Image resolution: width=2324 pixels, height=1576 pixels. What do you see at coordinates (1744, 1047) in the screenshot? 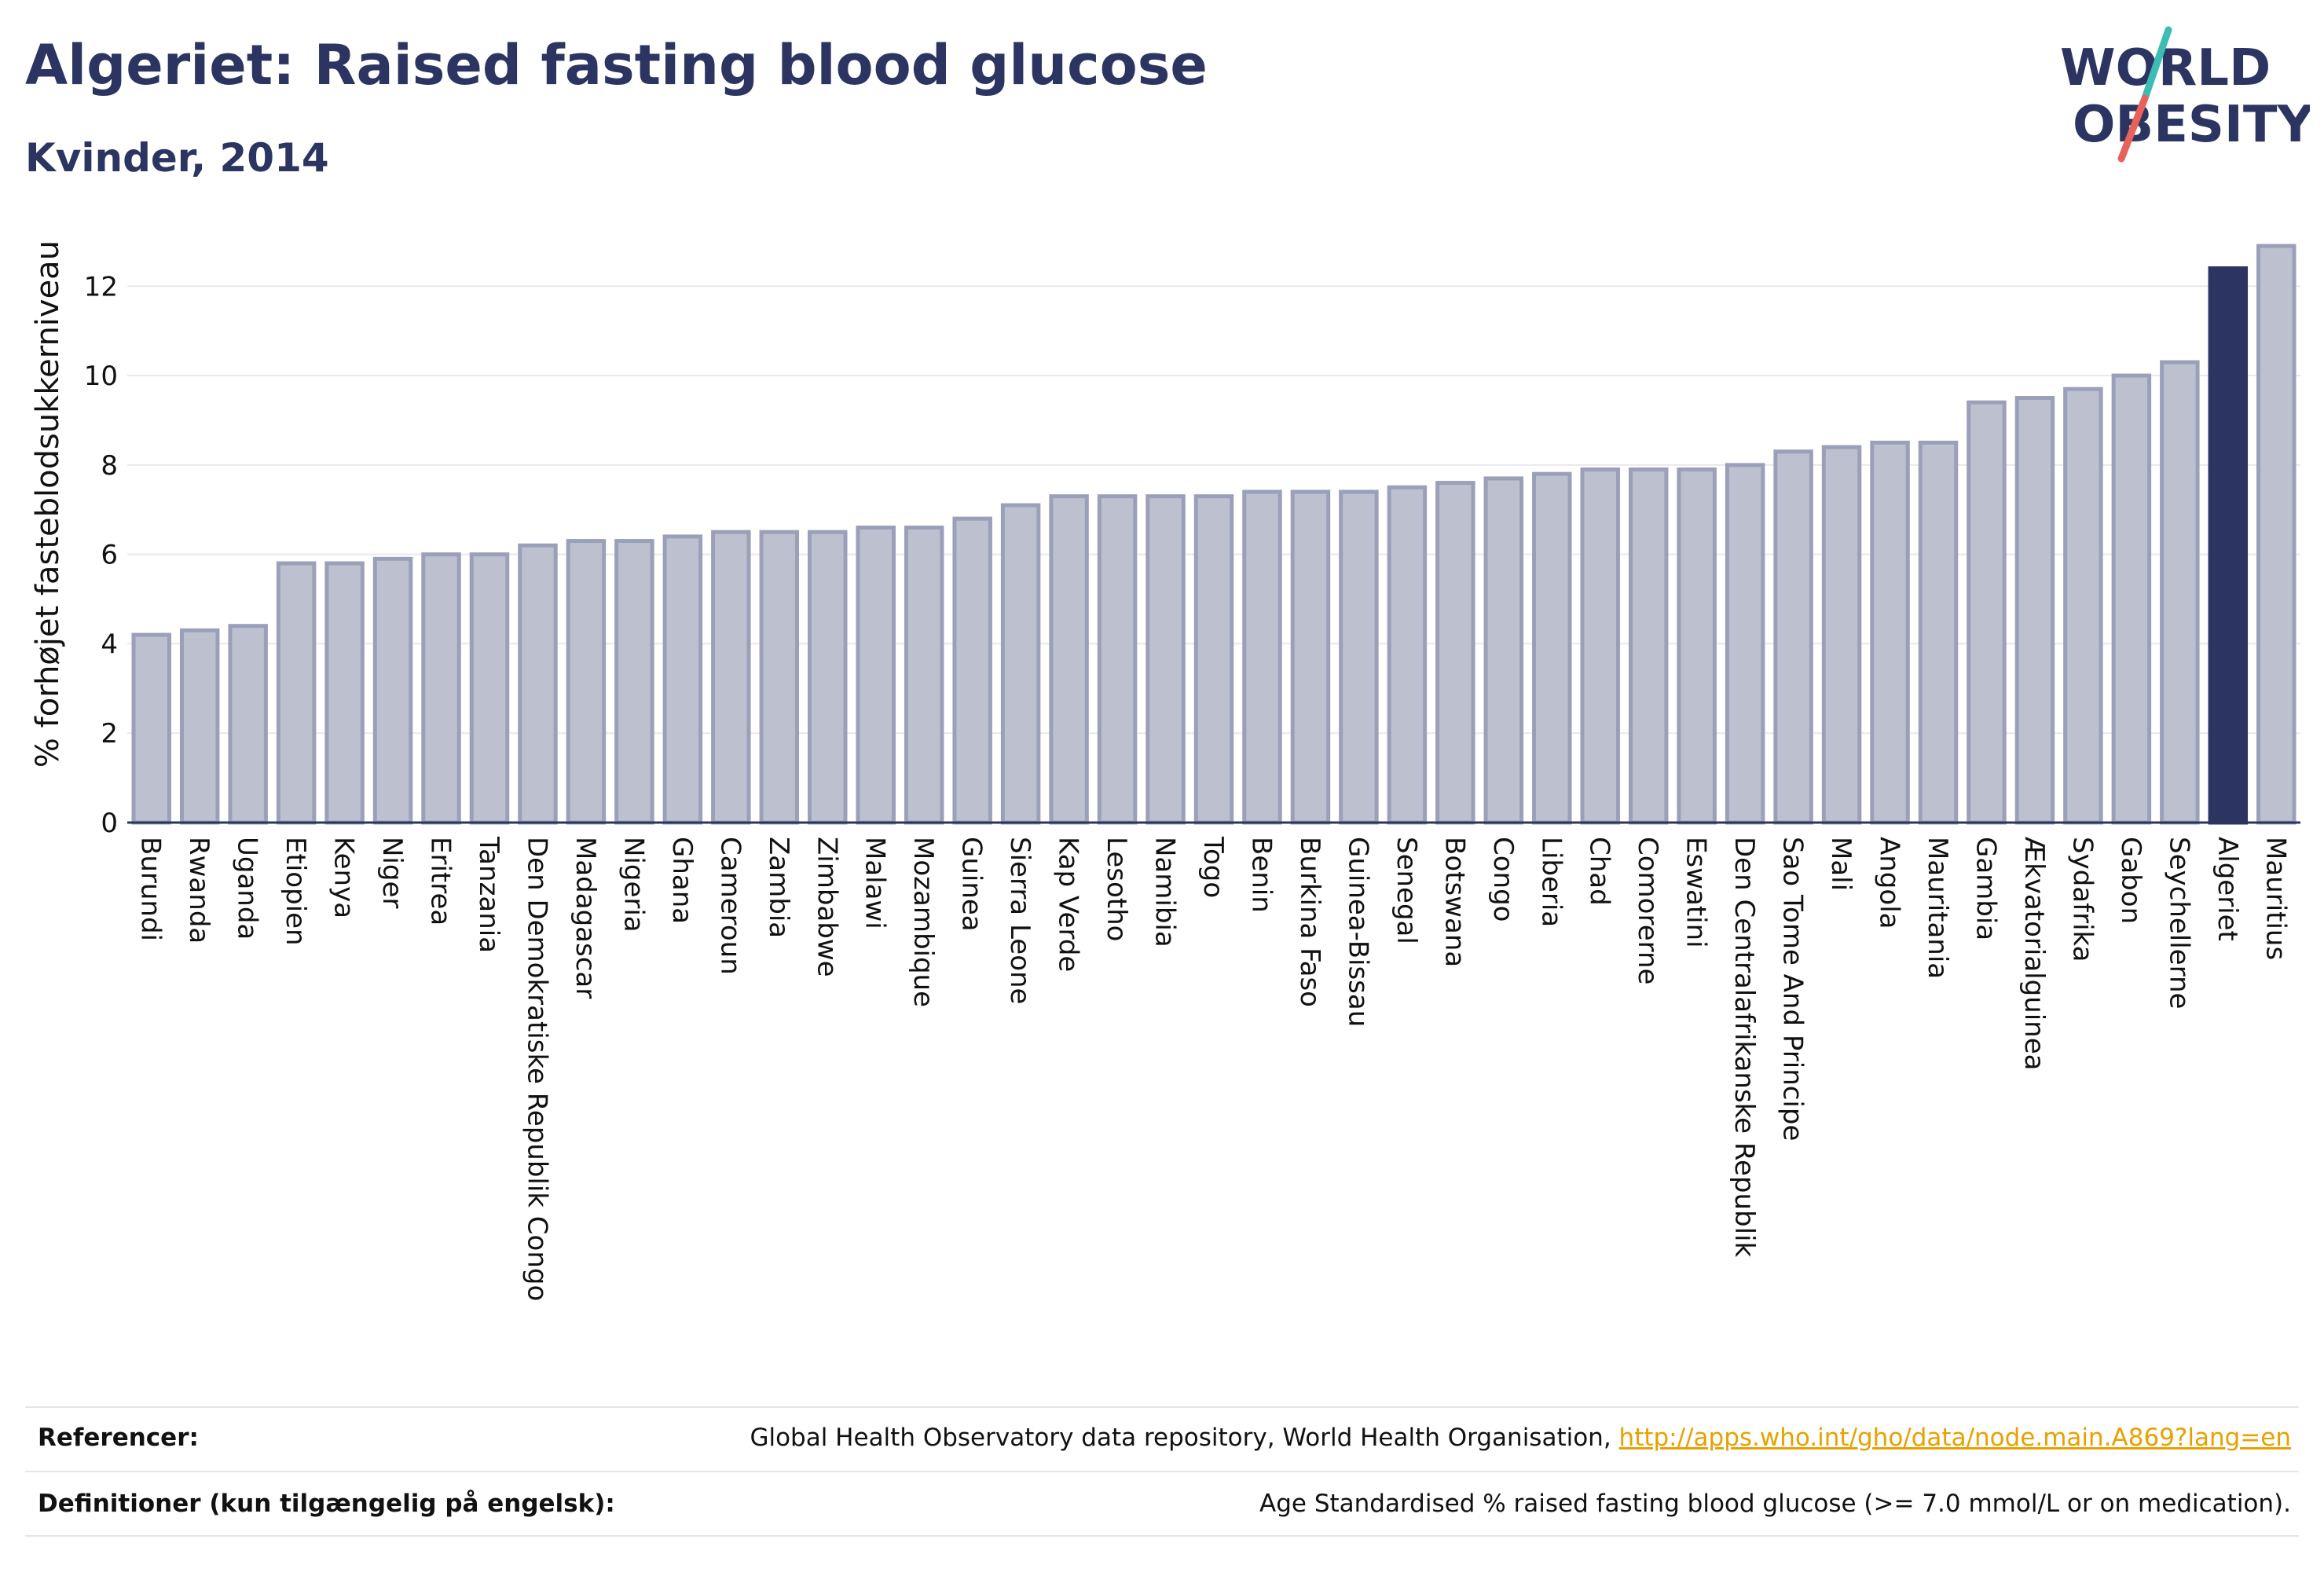
I see `x-tick-label: Den Centralafrikanske Republik` at bounding box center [1744, 1047].